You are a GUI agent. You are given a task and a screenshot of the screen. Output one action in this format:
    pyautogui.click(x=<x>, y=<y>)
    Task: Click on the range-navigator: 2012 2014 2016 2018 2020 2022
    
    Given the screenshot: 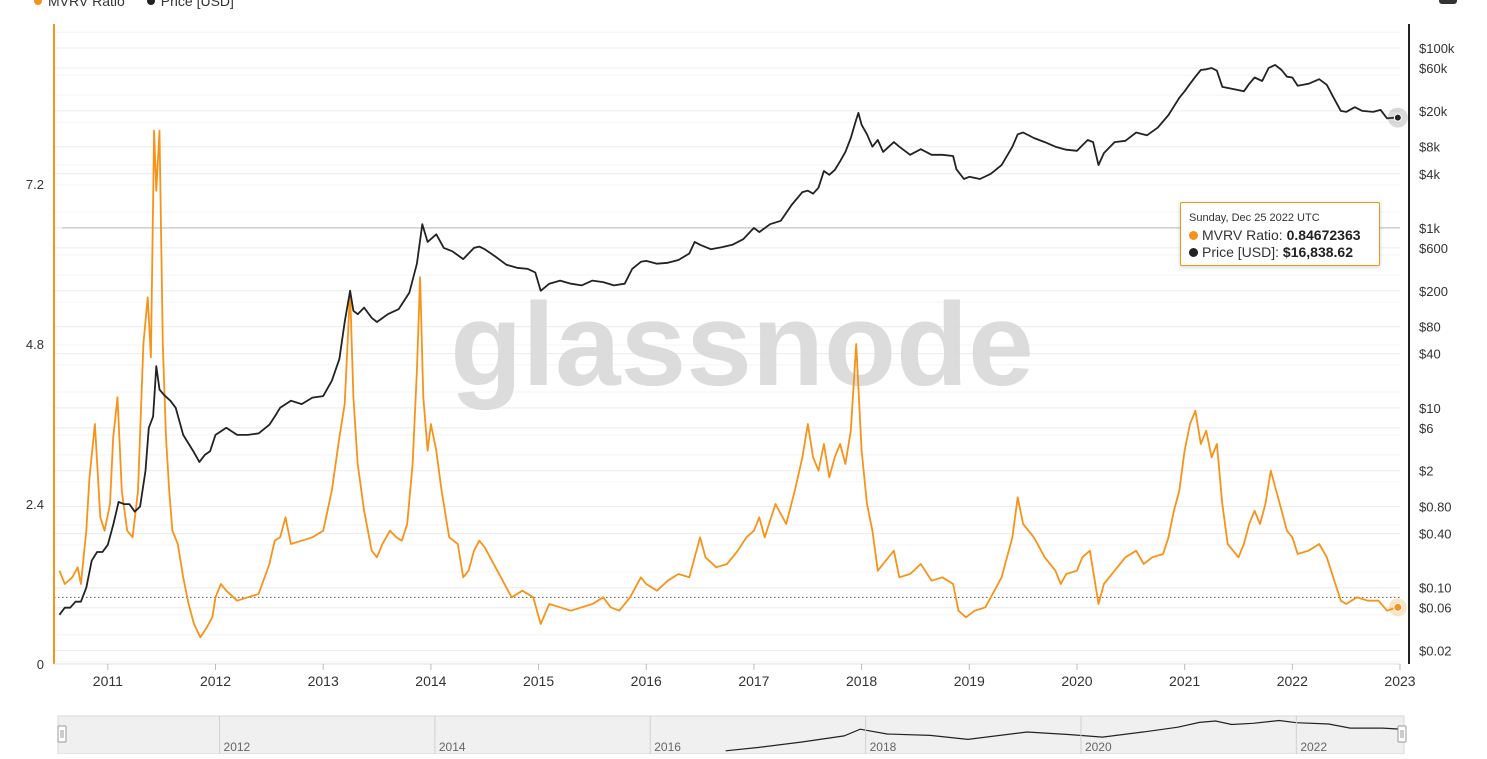 What is the action you would take?
    pyautogui.click(x=732, y=735)
    